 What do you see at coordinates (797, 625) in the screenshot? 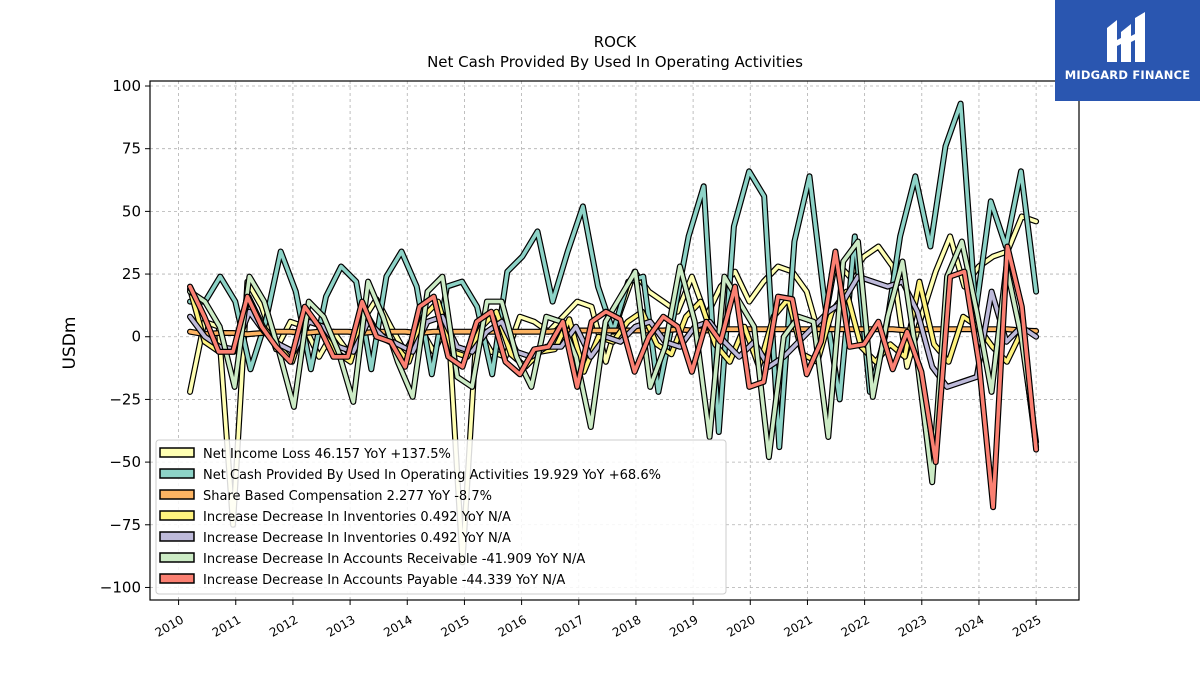
I see `x-tick-label: 2021` at bounding box center [797, 625].